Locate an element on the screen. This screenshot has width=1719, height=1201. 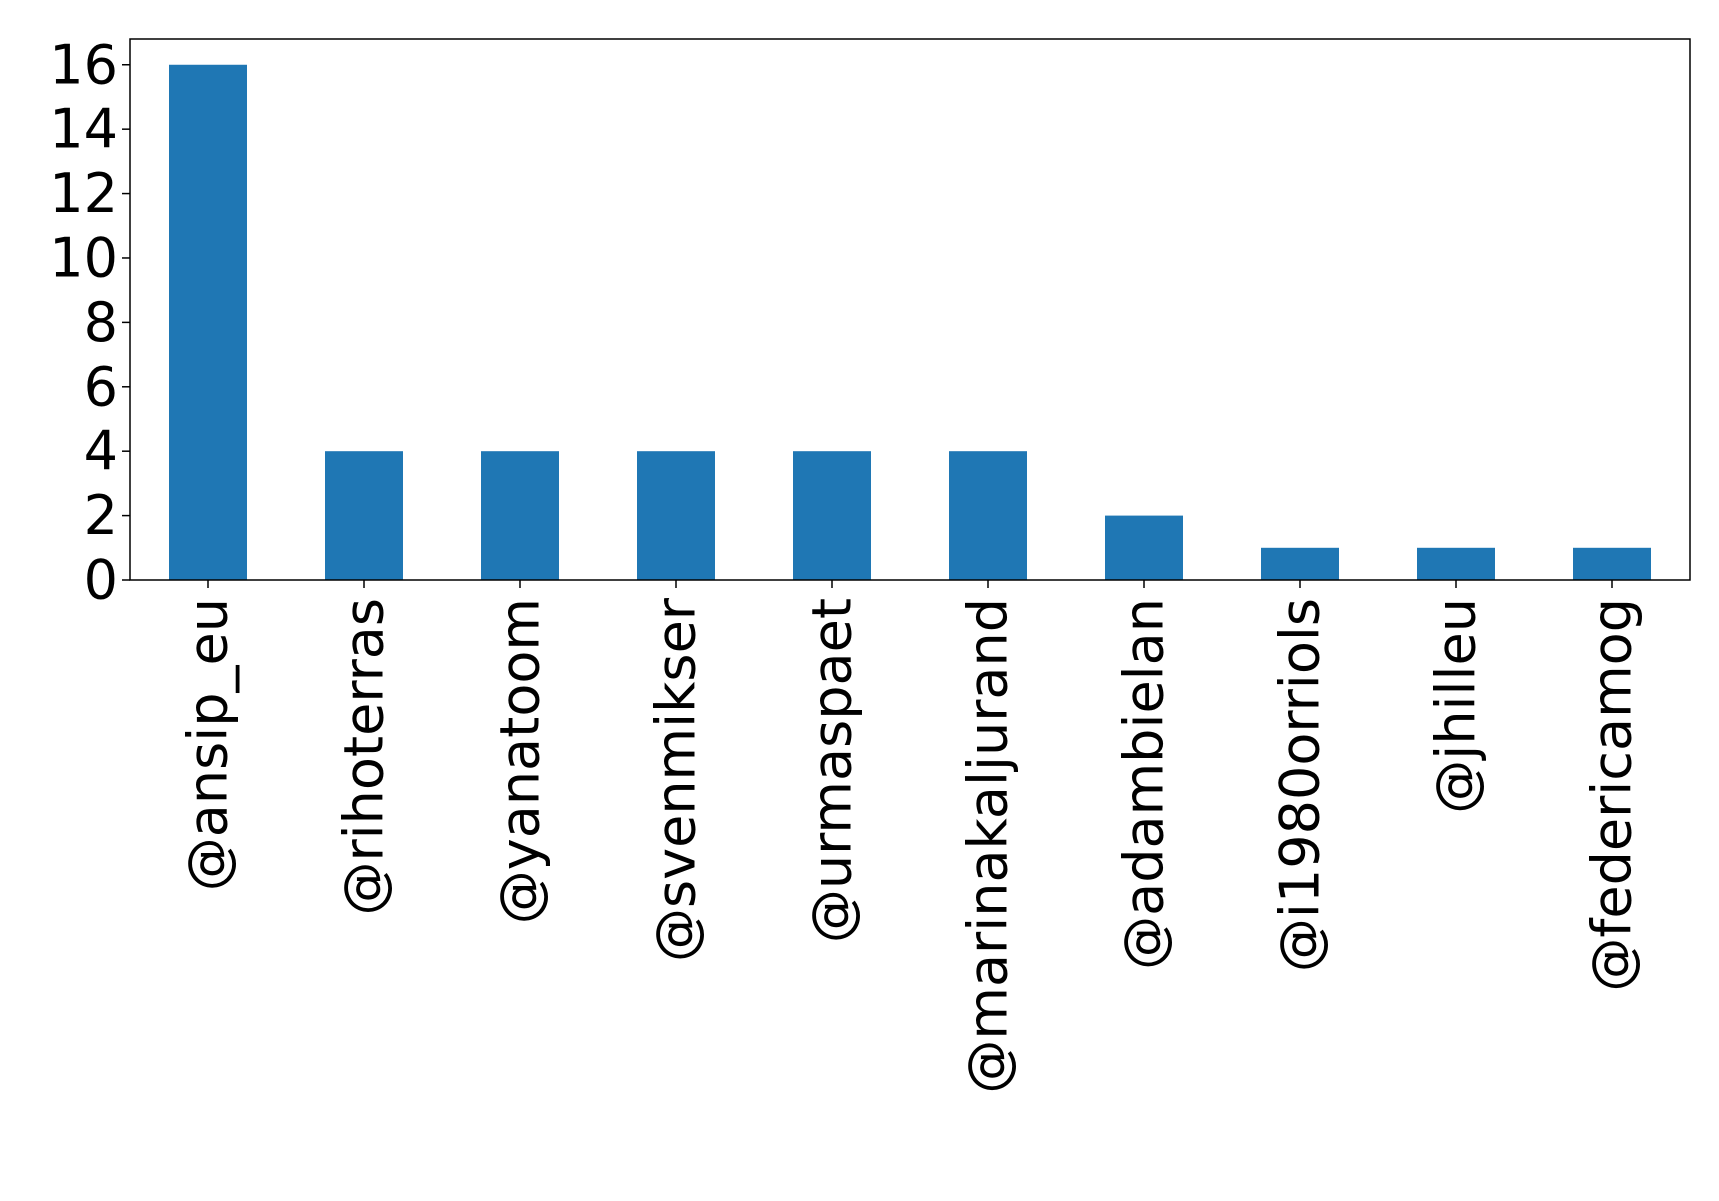
y-tick-label: 0 is located at coordinates (101, 580).